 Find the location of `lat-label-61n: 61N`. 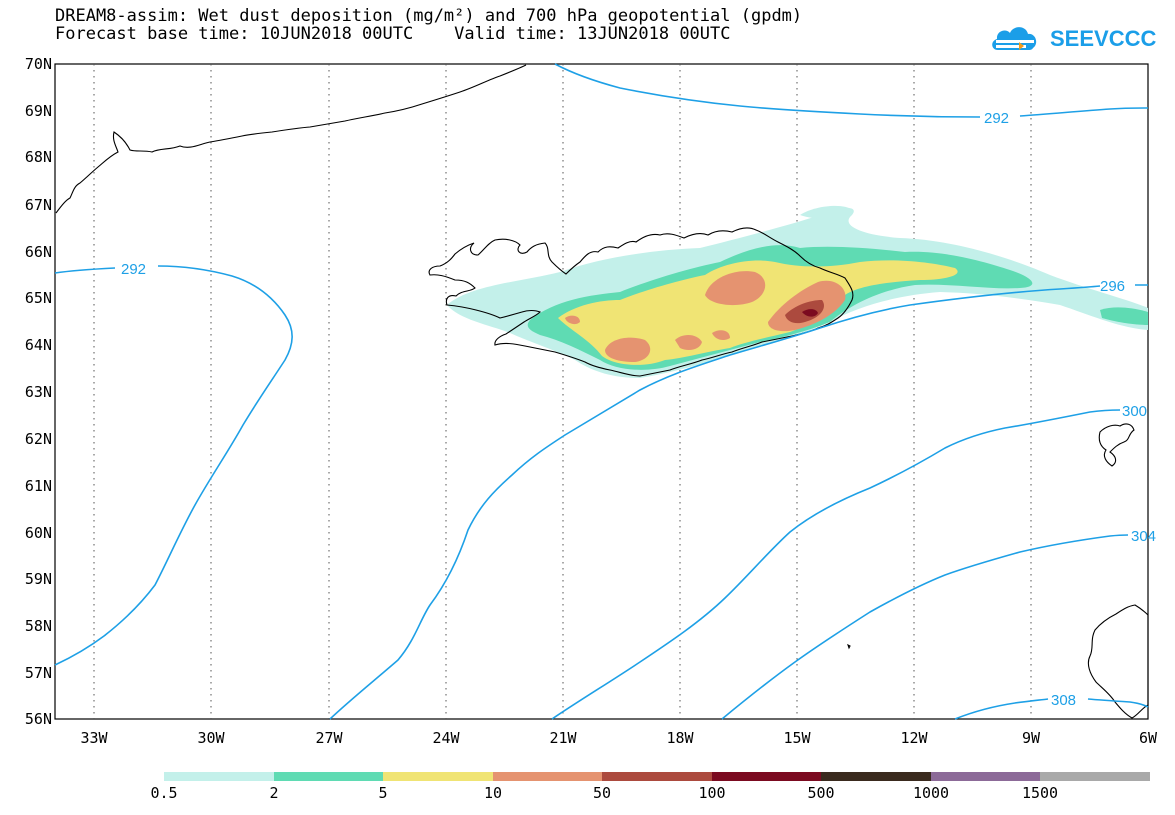

lat-label-61n: 61N is located at coordinates (38, 486).